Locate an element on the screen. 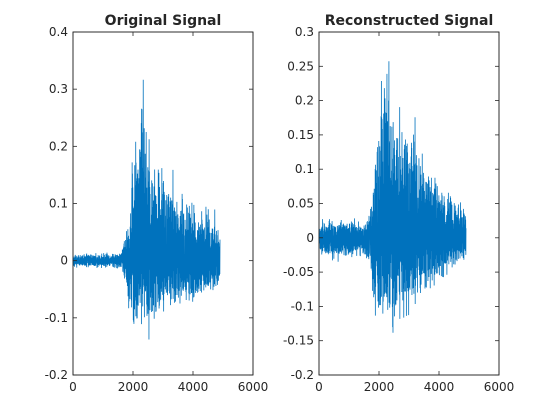  chart-title: Reconstructed Signal is located at coordinates (409, 21).